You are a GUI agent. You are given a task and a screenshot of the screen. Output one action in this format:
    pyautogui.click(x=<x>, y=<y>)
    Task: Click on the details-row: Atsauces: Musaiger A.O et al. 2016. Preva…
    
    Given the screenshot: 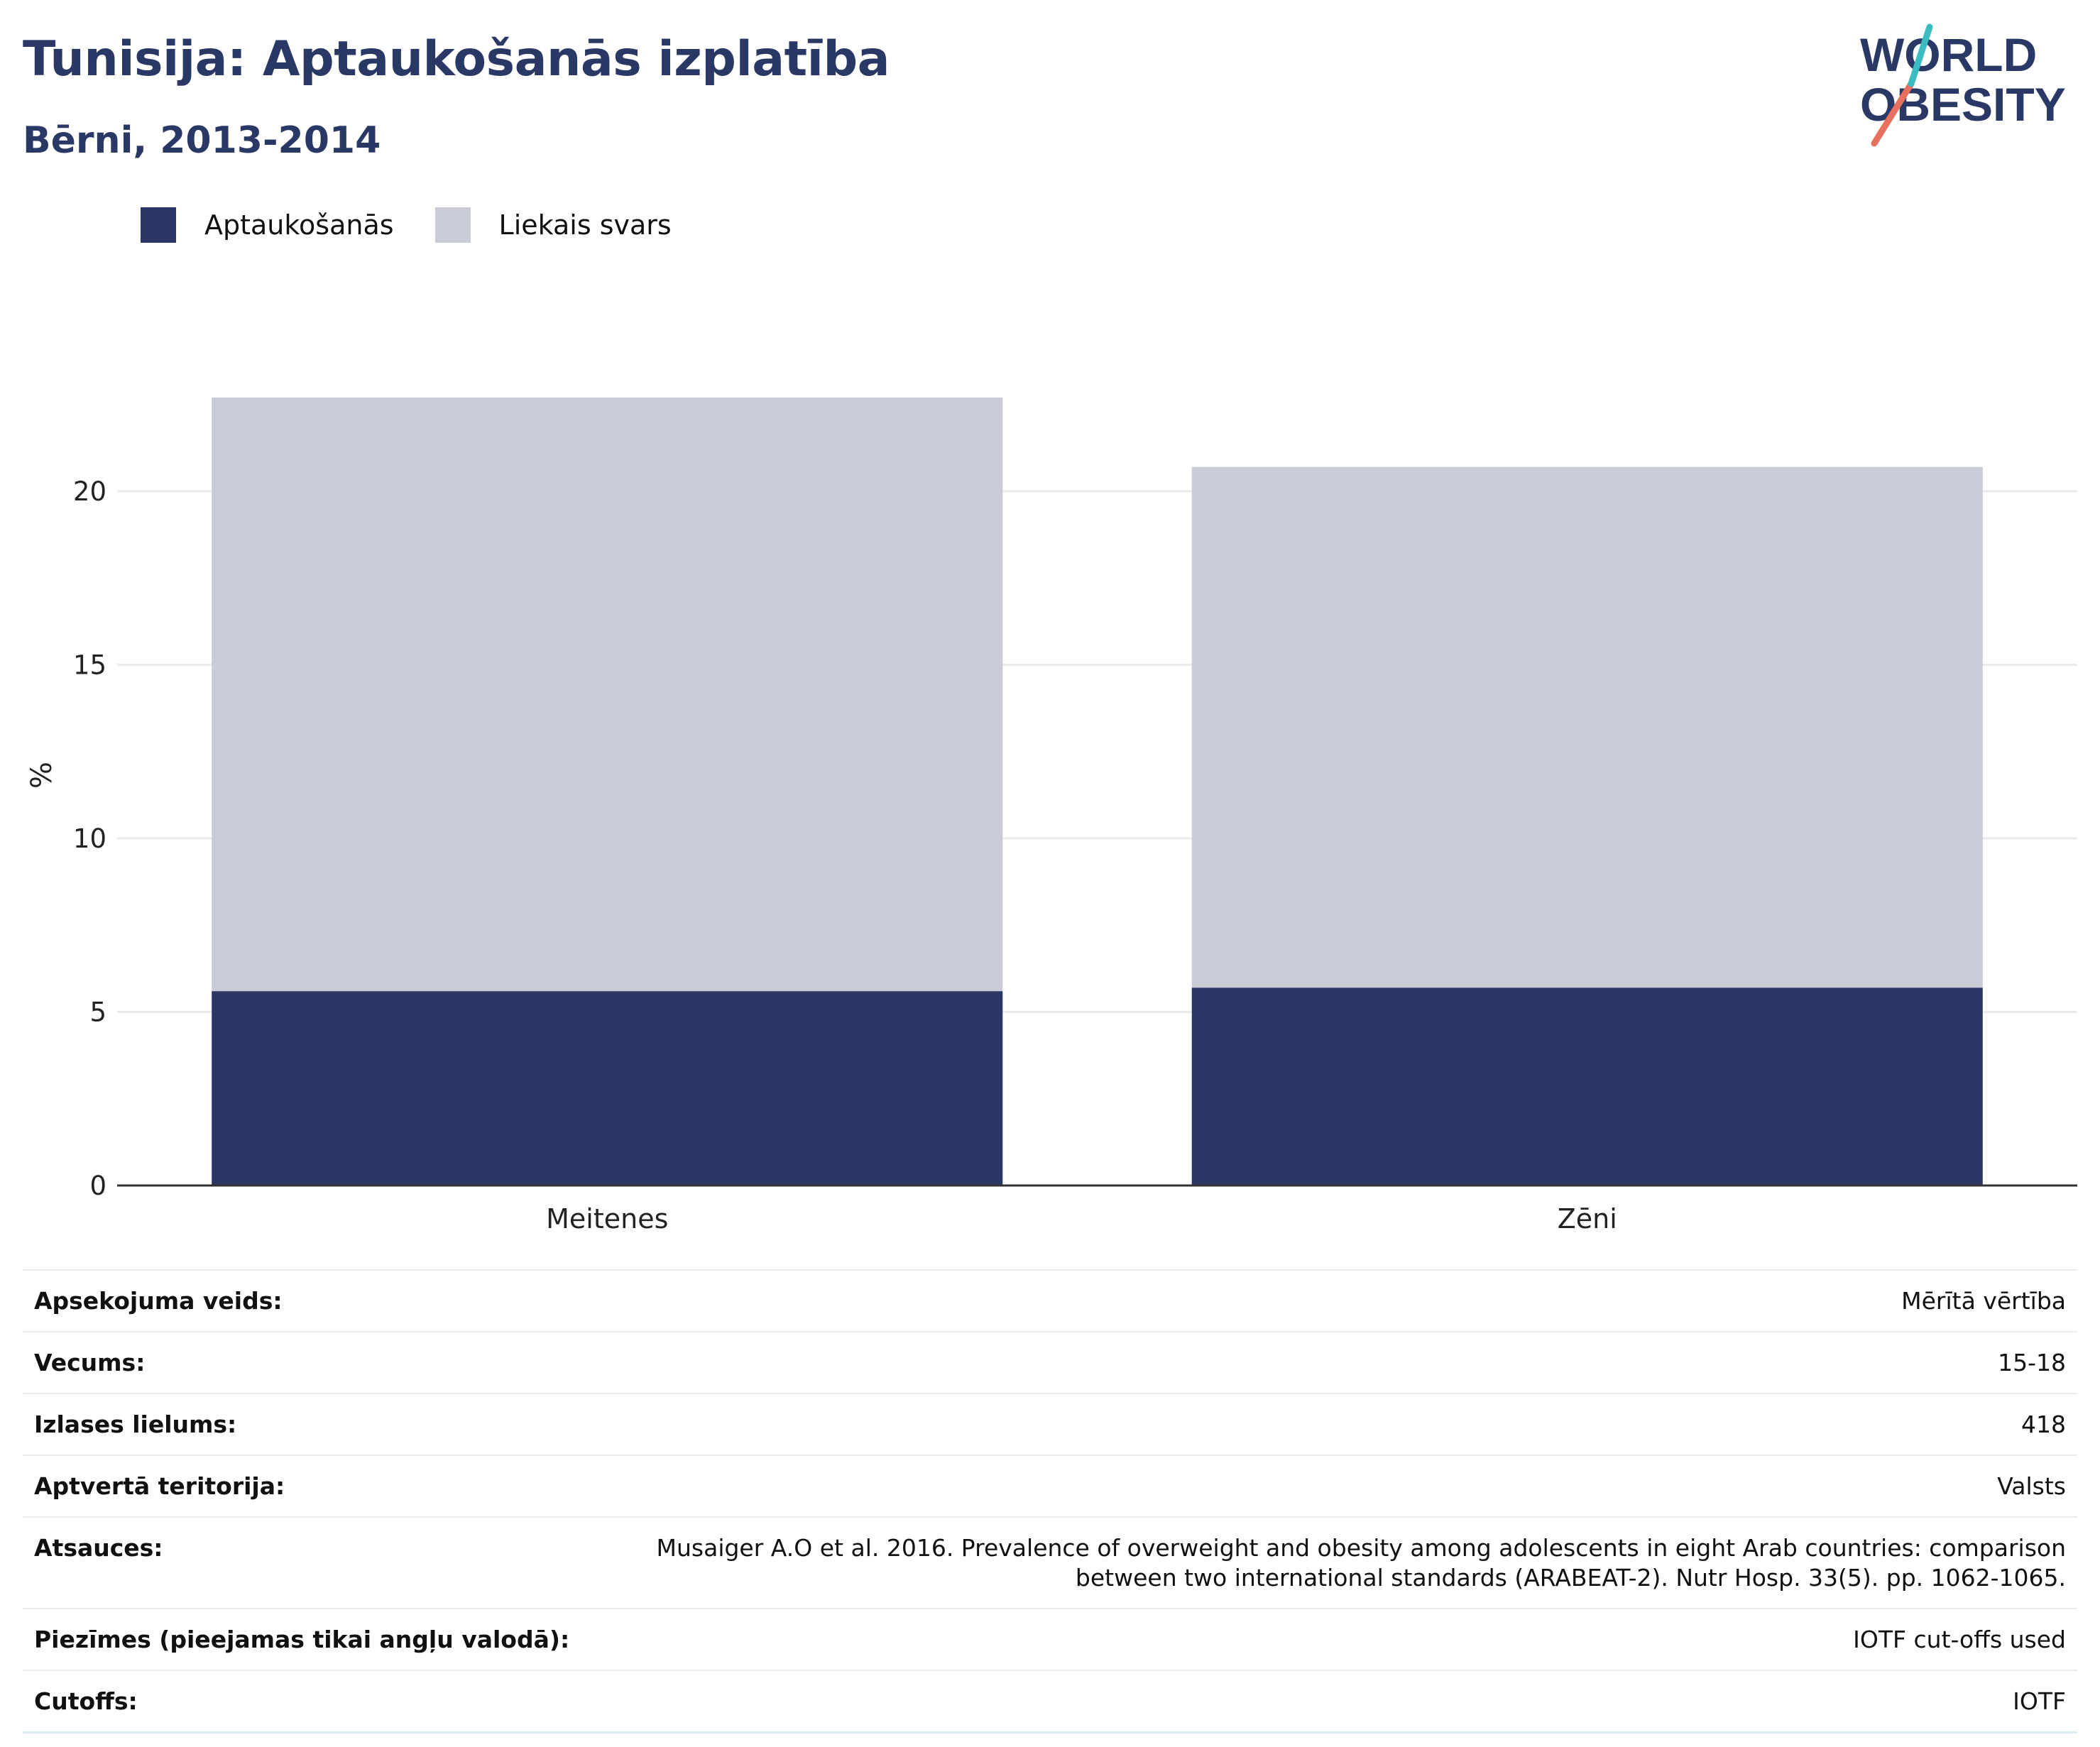 What is the action you would take?
    pyautogui.click(x=1050, y=1562)
    